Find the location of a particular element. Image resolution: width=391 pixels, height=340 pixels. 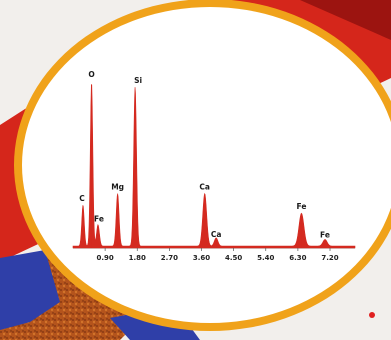

x-tick-label: 0.90 is located at coordinates (104, 258).